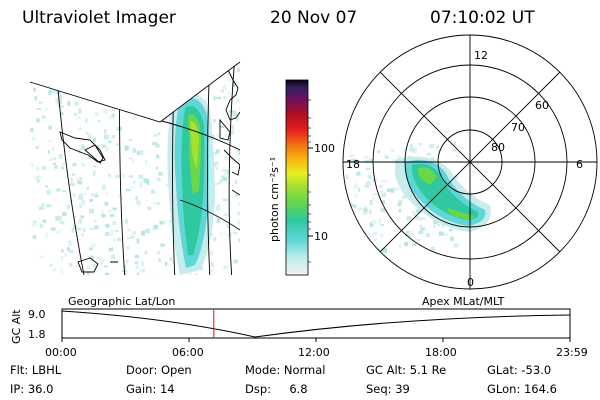 This screenshot has width=600, height=400. Describe the element at coordinates (298, 389) in the screenshot. I see `dsp-value: 6.8` at that location.